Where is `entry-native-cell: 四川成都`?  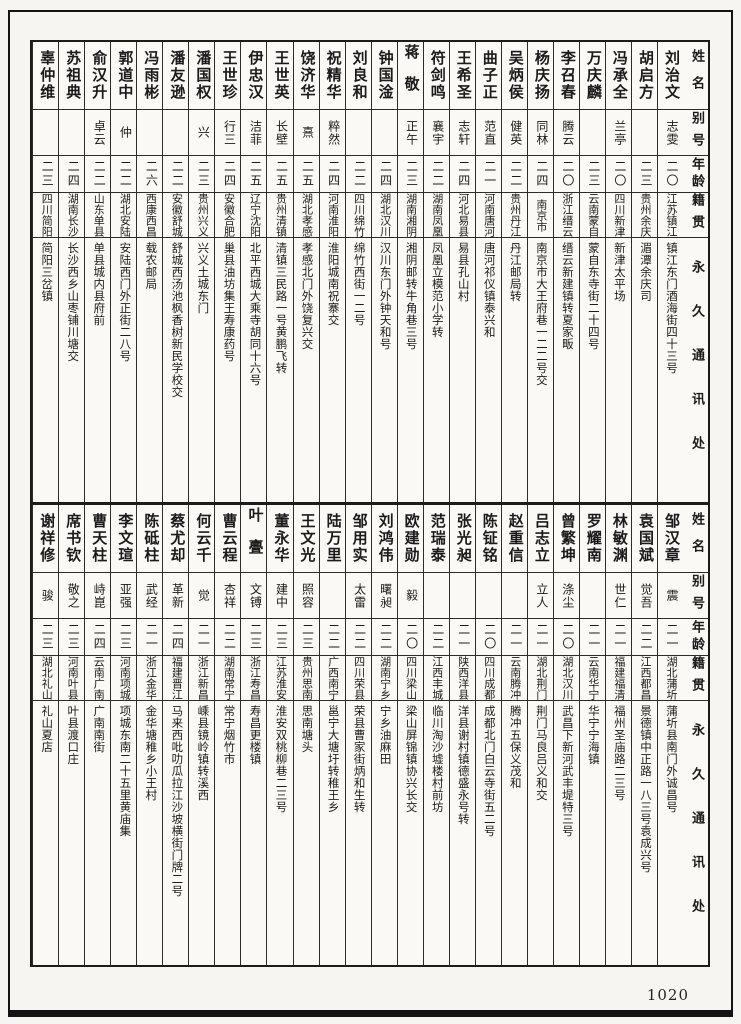 entry-native-cell: 四川成都 is located at coordinates (488, 678).